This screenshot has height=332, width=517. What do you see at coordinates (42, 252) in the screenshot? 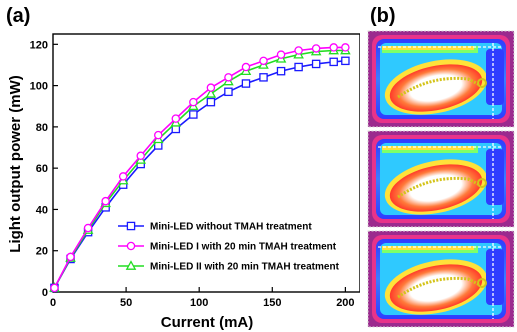
I see `y-tick-label: 20` at bounding box center [42, 252].